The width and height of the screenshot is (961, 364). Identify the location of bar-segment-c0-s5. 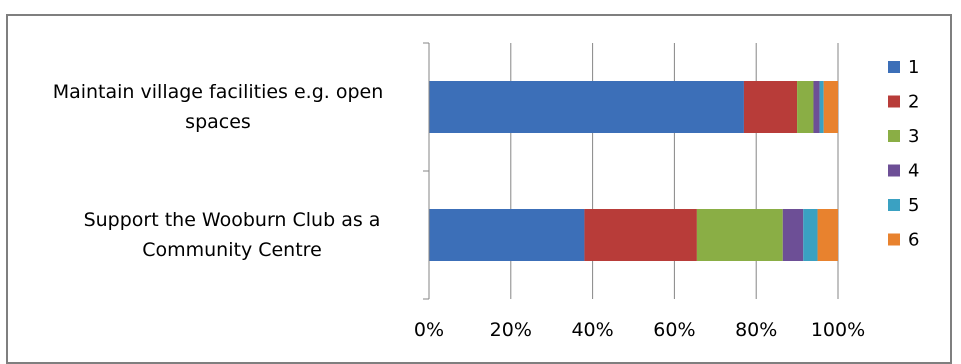
(830, 107).